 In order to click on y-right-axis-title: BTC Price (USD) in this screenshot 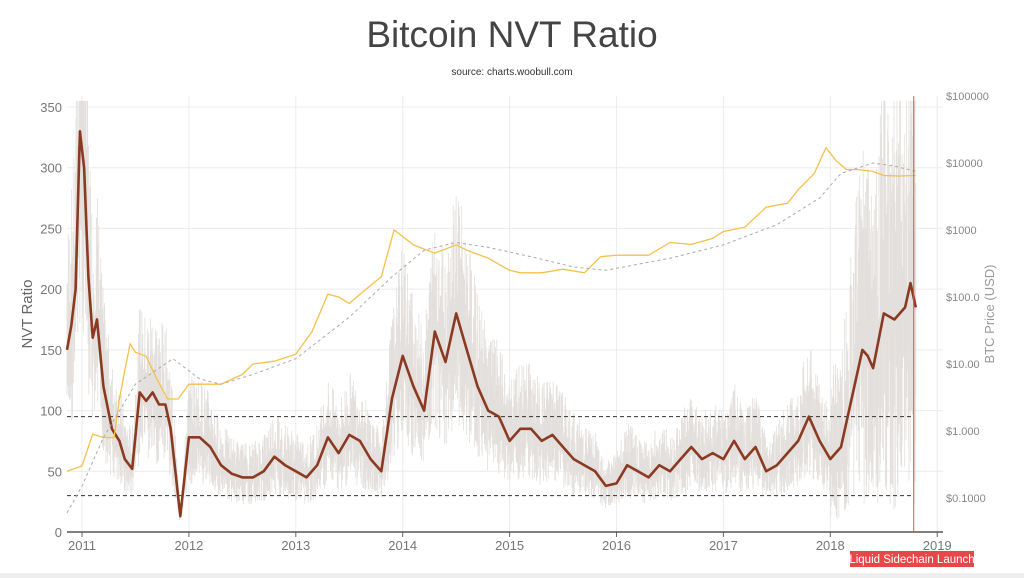, I will do `click(989, 314)`.